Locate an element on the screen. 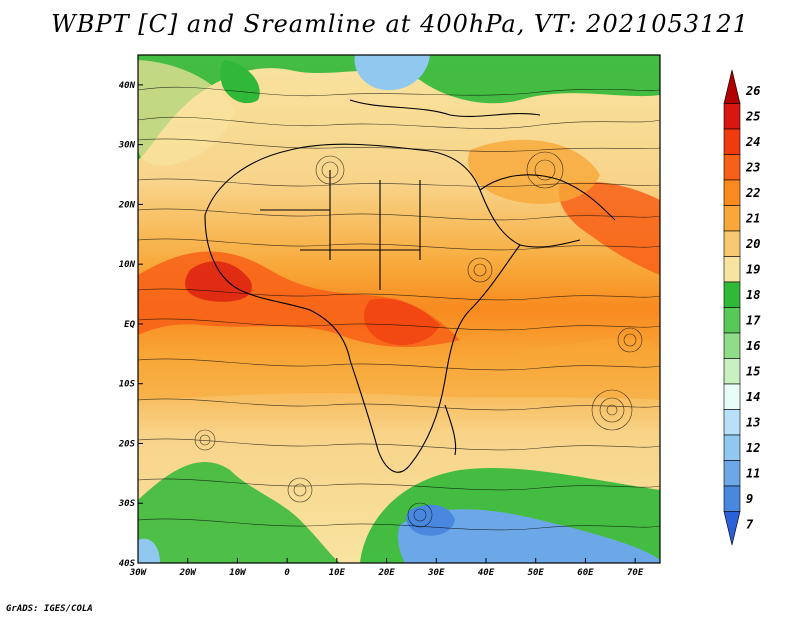  colorbar-level-label: 23 is located at coordinates (752, 167).